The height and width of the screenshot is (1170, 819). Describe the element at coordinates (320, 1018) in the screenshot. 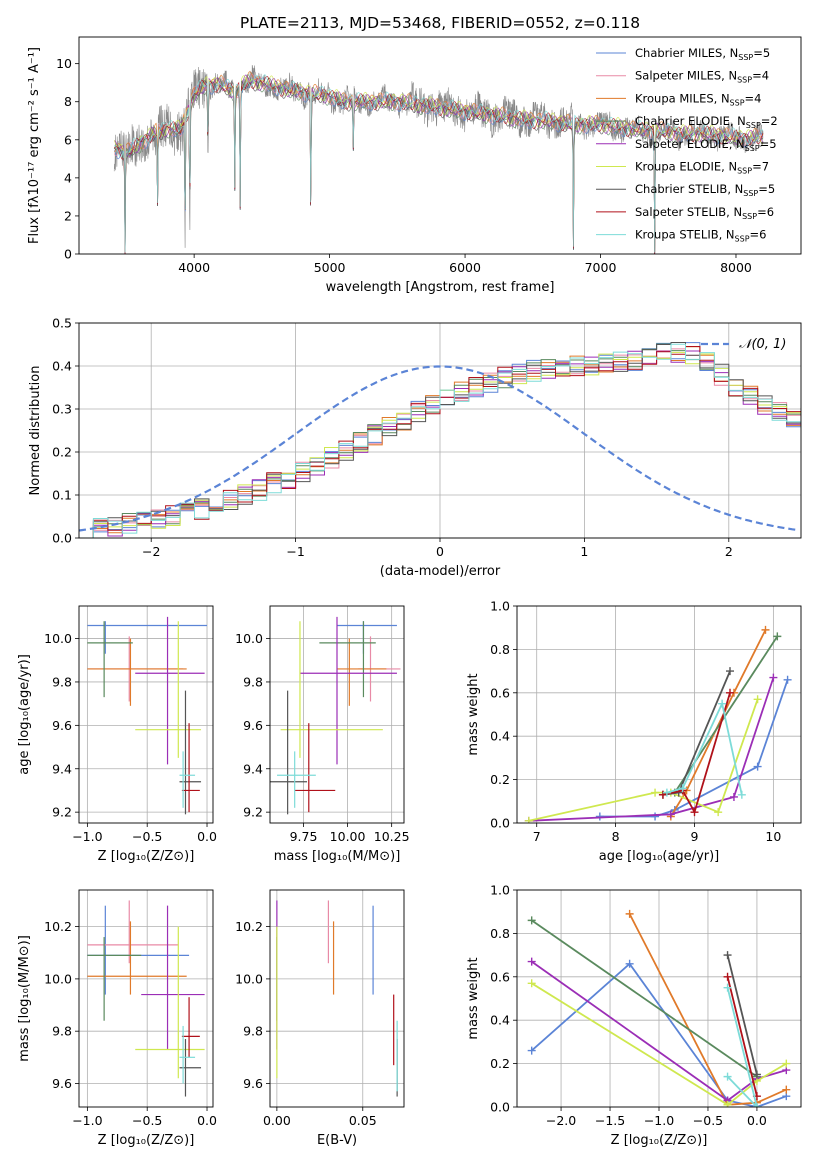

I see `mass_vs_ebv-panel: 0.00 0.05 9.6 9.8 10.0 10.2 E(B-V)` at that location.